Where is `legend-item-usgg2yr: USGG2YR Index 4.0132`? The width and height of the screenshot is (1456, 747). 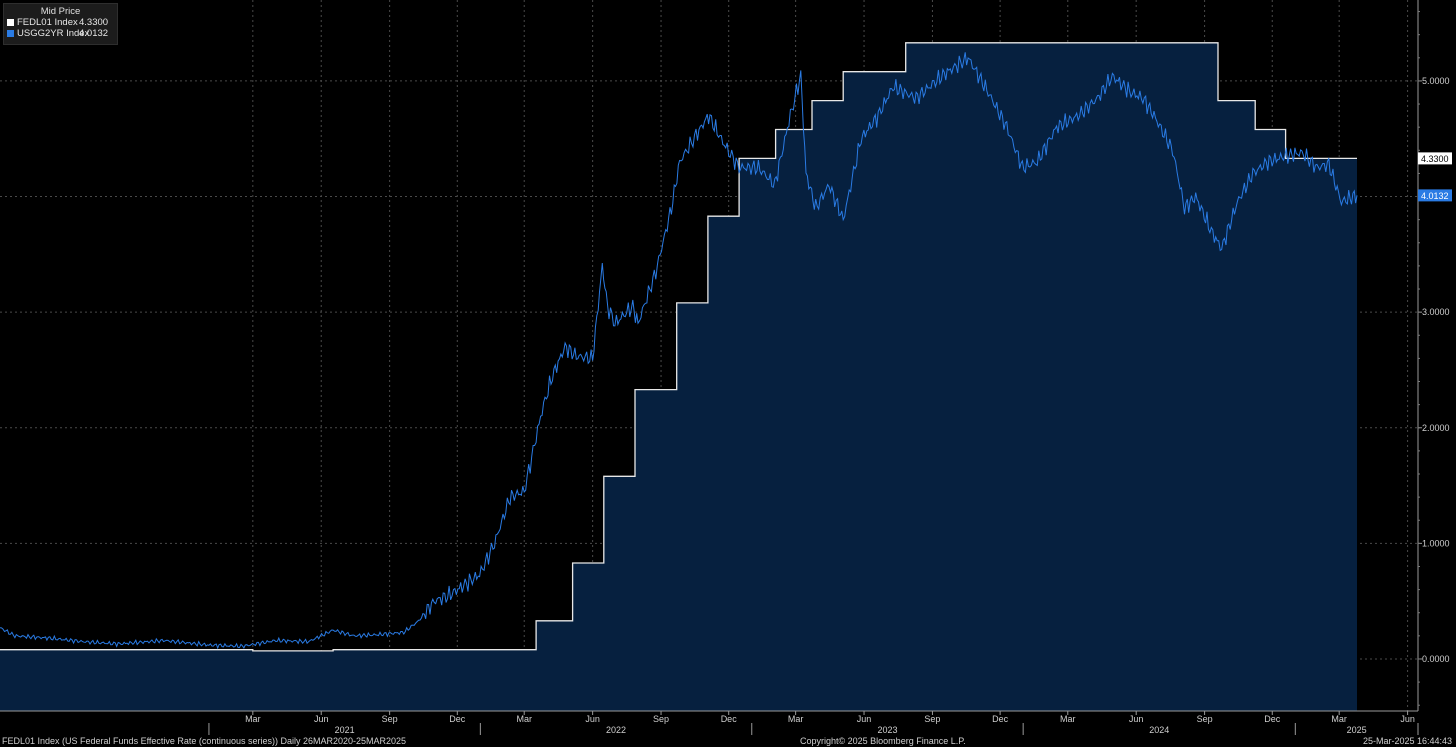 legend-item-usgg2yr: USGG2YR Index 4.0132 is located at coordinates (60, 33).